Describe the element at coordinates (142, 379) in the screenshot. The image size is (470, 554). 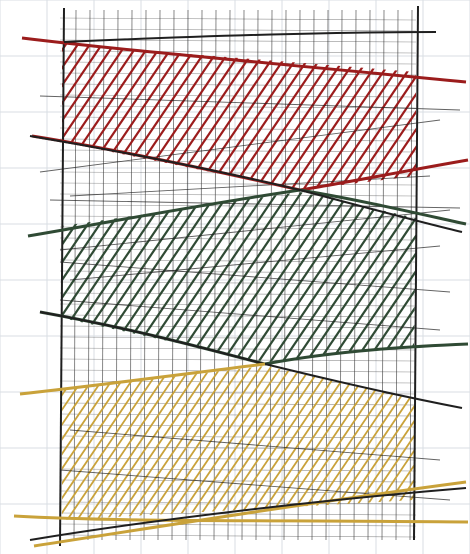
I see `gold-top-boundary` at that location.